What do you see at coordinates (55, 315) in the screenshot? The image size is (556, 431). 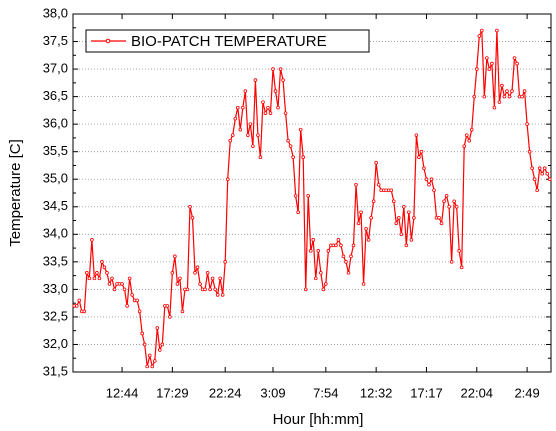 I see `y-tick-label: 32,5` at bounding box center [55, 315].